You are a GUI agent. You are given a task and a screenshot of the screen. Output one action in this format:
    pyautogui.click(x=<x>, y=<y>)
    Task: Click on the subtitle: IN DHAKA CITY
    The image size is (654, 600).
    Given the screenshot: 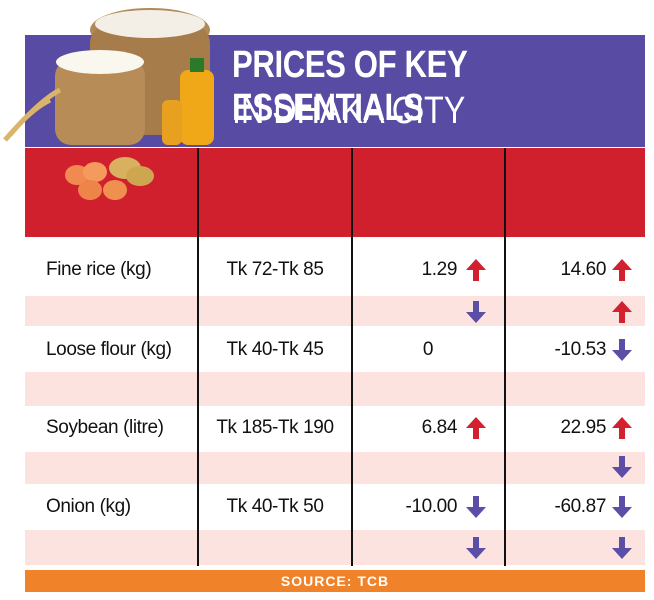 What is the action you would take?
    pyautogui.click(x=349, y=111)
    